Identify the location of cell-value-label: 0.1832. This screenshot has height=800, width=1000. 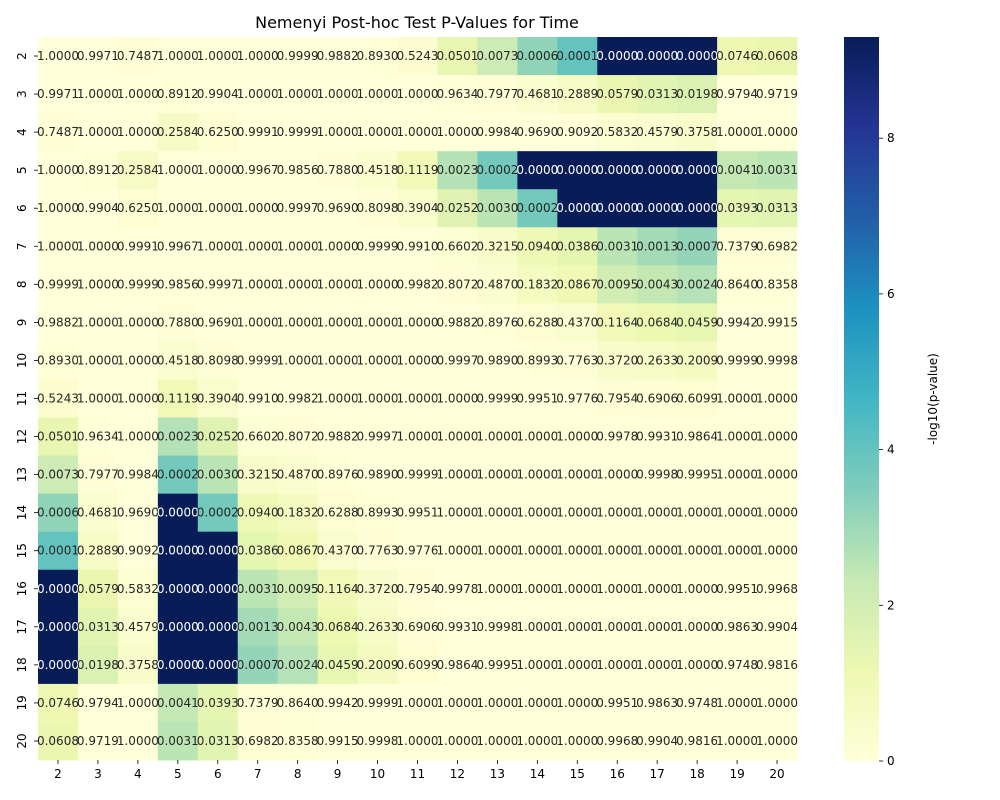
(298, 513).